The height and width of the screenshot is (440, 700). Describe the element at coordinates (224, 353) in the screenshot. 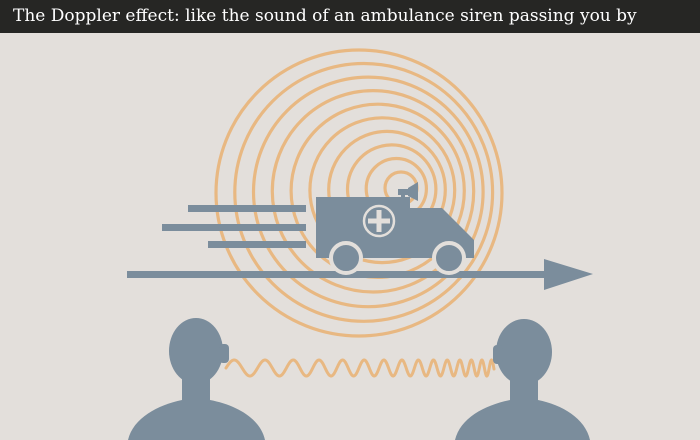

I see `left-person-ear` at that location.